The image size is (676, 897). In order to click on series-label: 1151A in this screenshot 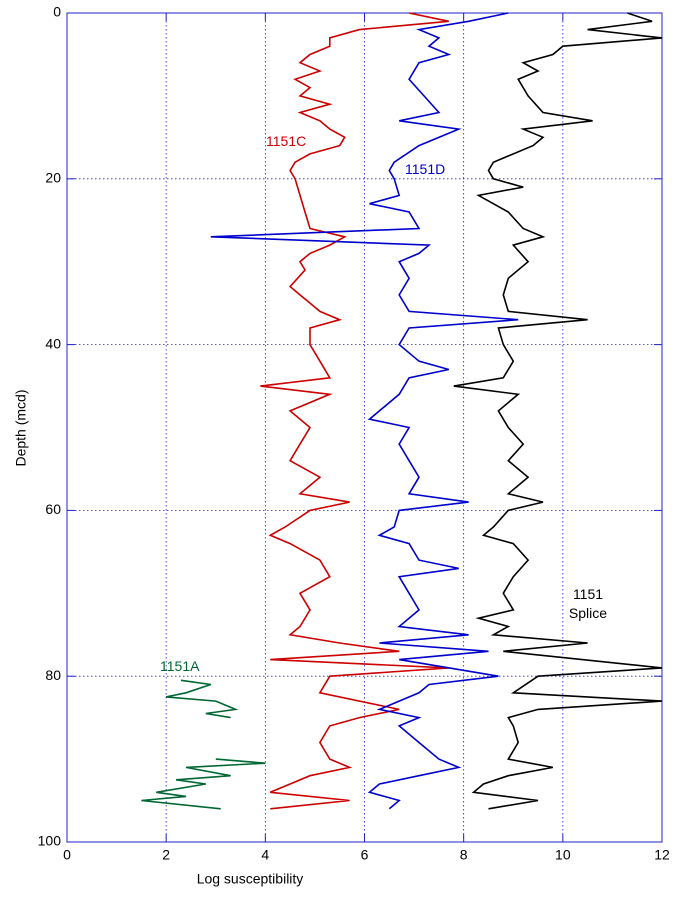, I will do `click(180, 666)`.